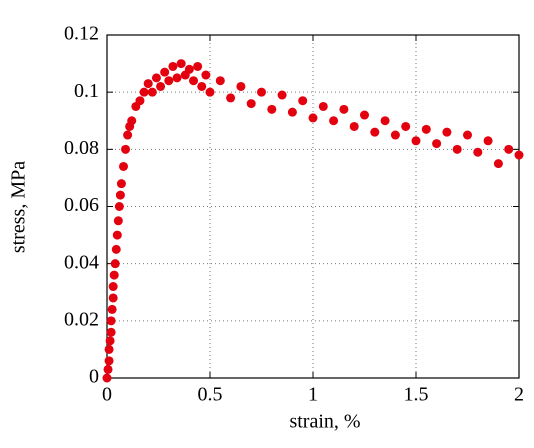  Describe the element at coordinates (107, 395) in the screenshot. I see `x-tick-label: 0` at that location.